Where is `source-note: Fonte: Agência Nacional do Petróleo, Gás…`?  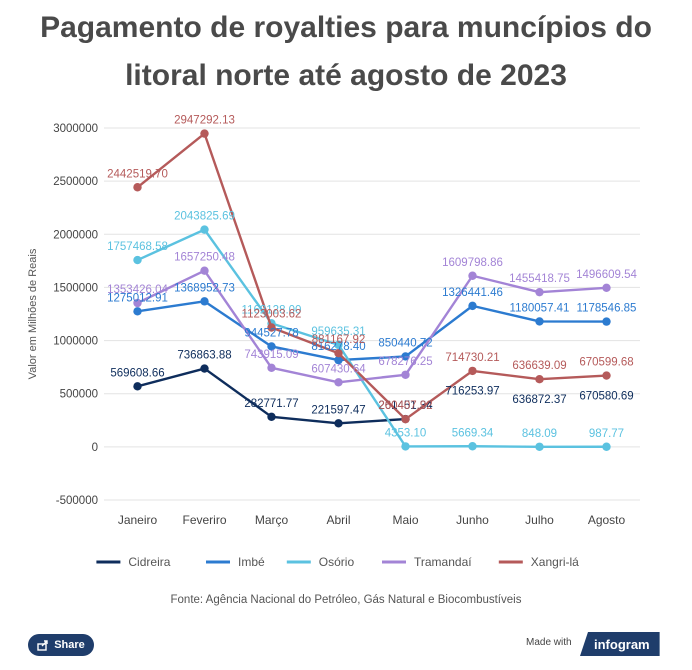
source-note: Fonte: Agência Nacional do Petróleo, Gás… is located at coordinates (346, 600).